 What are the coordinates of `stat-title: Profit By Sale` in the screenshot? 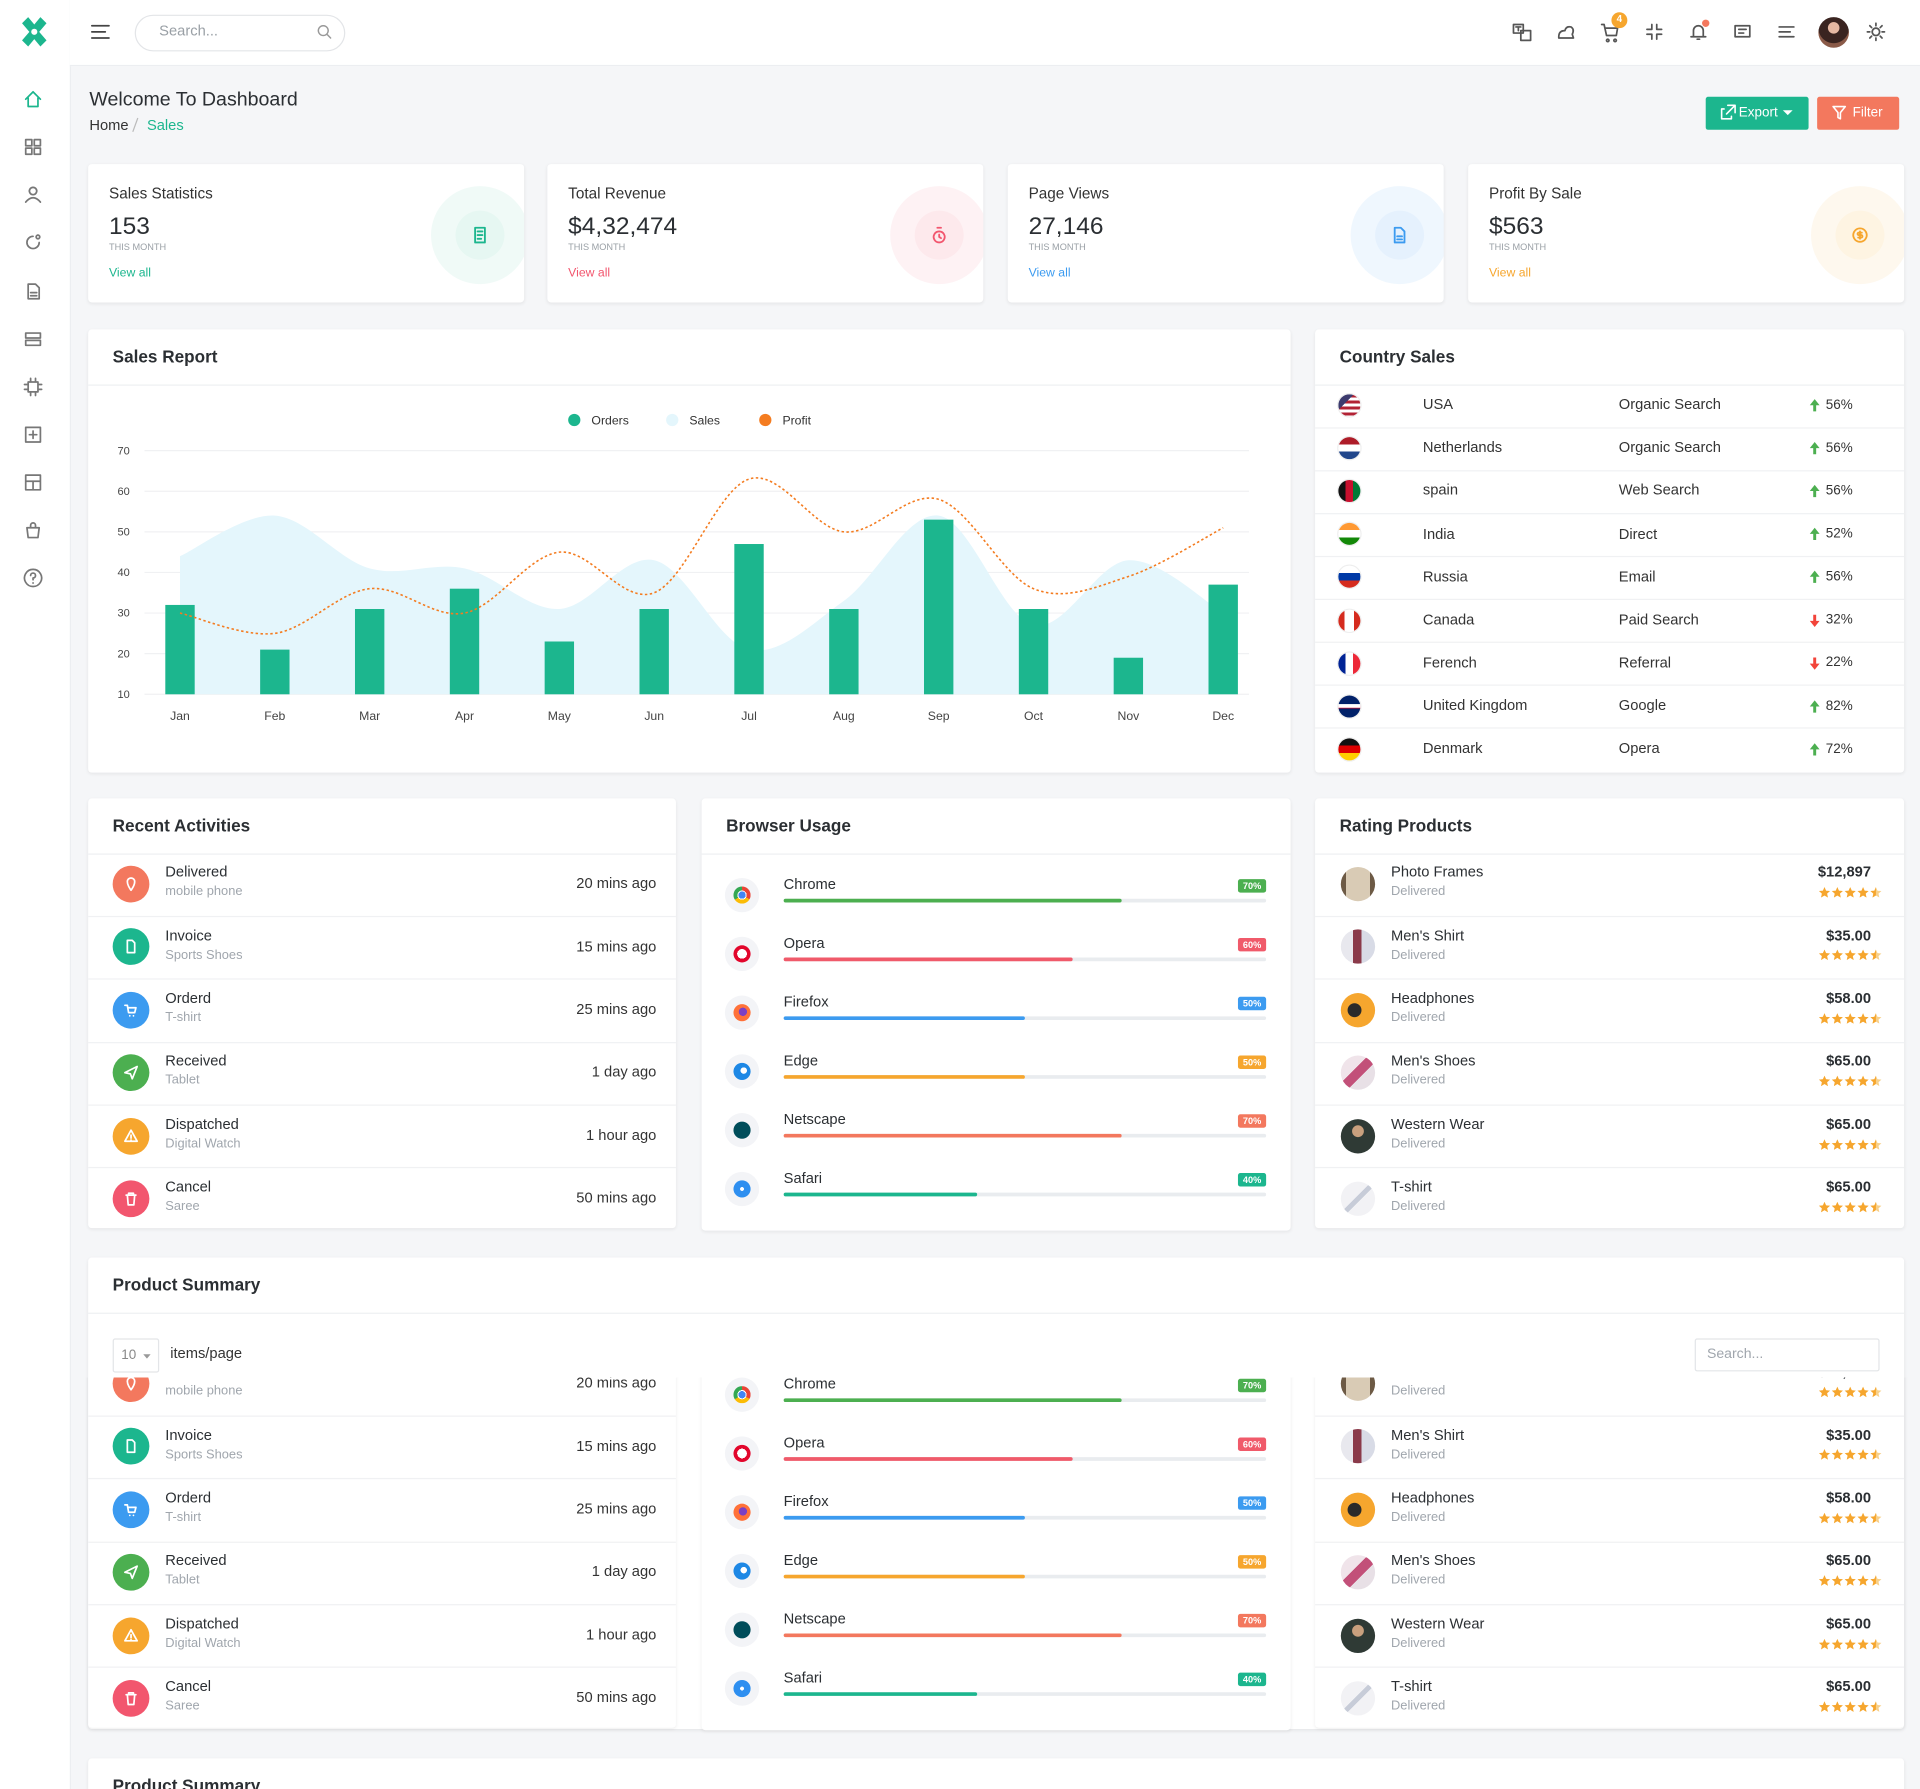 It's located at (1535, 193).